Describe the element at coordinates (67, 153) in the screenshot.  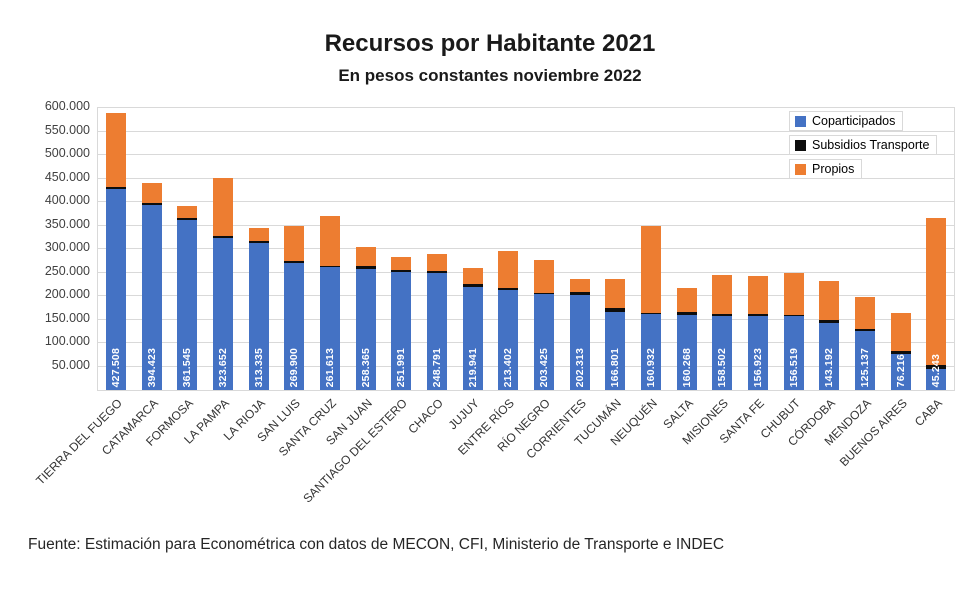
I see `y-axis-tick-label: 500.000` at that location.